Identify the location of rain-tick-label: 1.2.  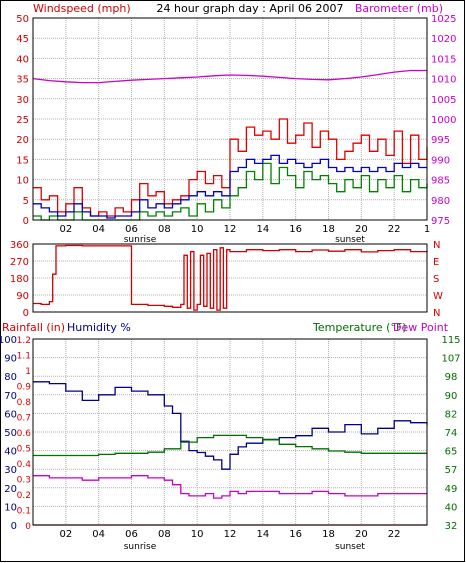
(24, 341).